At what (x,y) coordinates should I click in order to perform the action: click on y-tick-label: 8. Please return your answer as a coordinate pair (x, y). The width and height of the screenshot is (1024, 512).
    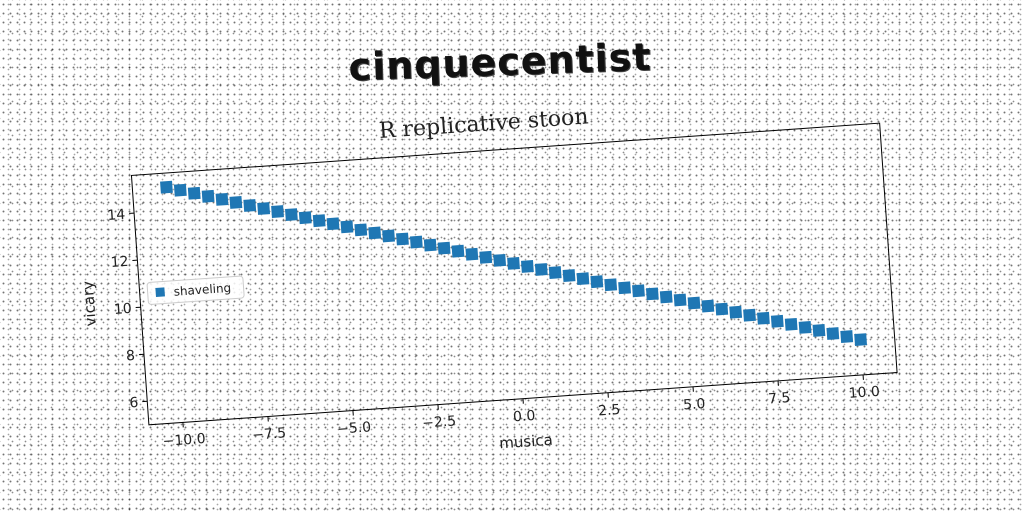
    Looking at the image, I should click on (131, 356).